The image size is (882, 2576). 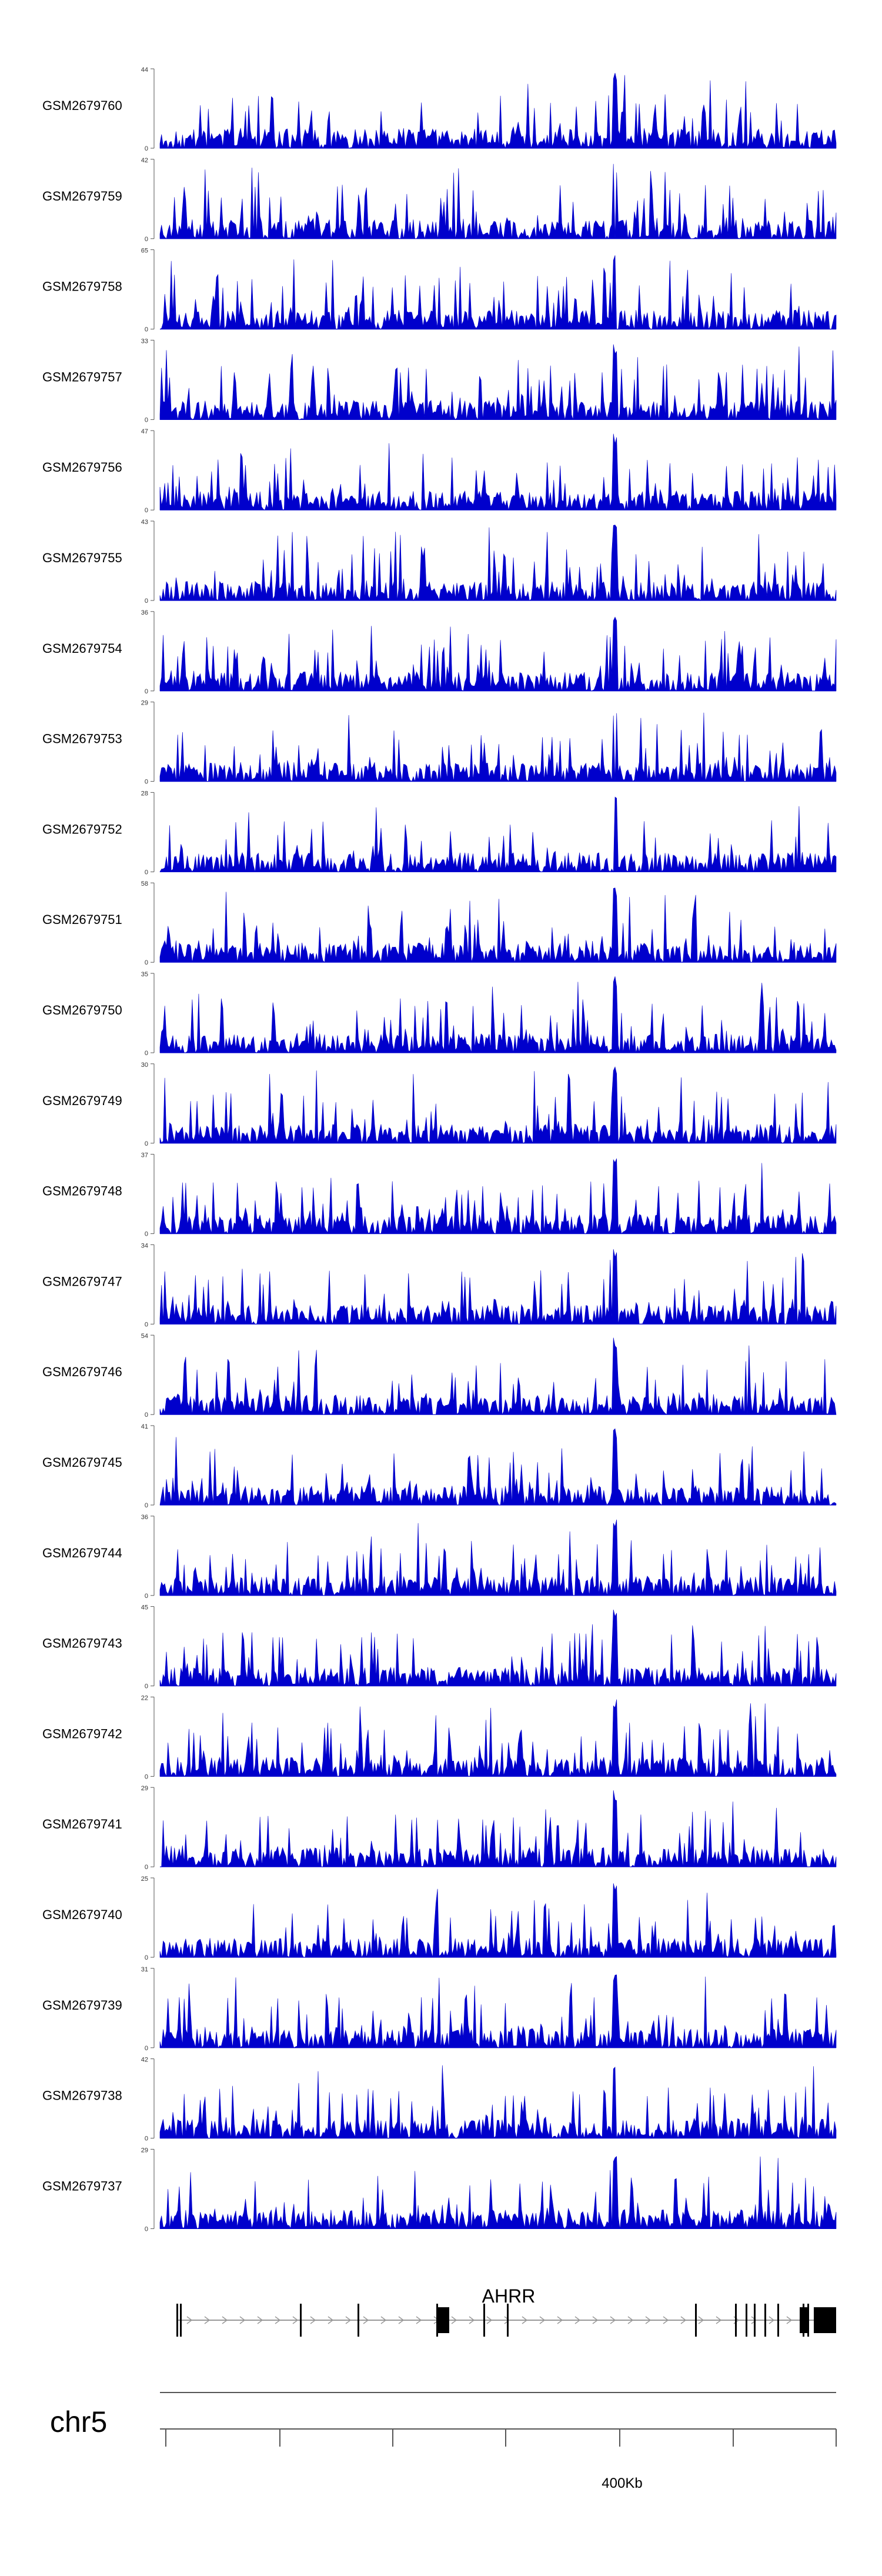 What do you see at coordinates (82, 1371) in the screenshot?
I see `track-label: GSM2679746` at bounding box center [82, 1371].